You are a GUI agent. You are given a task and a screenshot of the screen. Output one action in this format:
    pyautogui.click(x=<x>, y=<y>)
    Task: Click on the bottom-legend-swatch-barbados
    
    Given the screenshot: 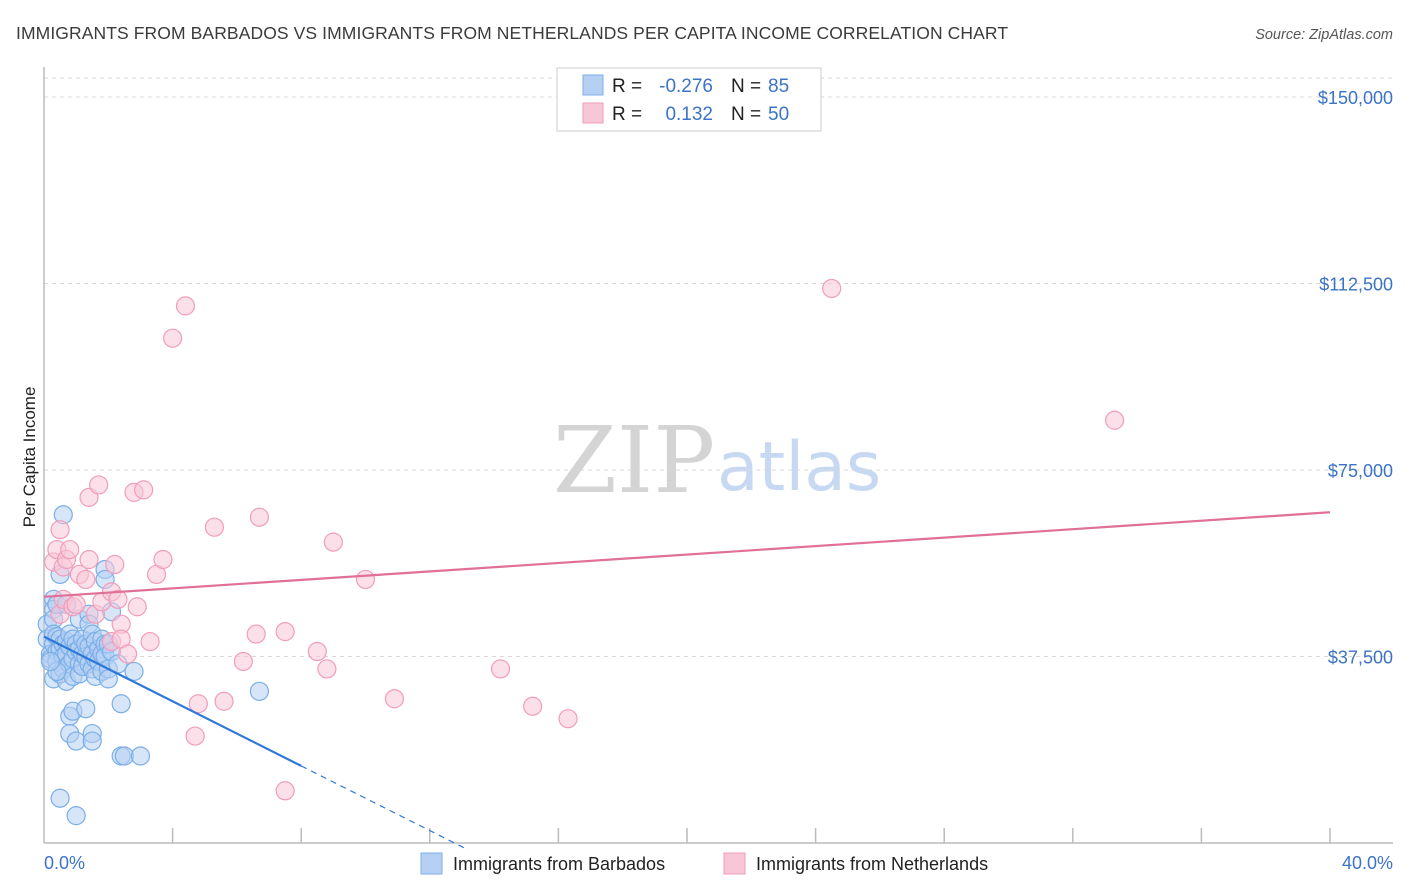 What is the action you would take?
    pyautogui.click(x=431, y=863)
    